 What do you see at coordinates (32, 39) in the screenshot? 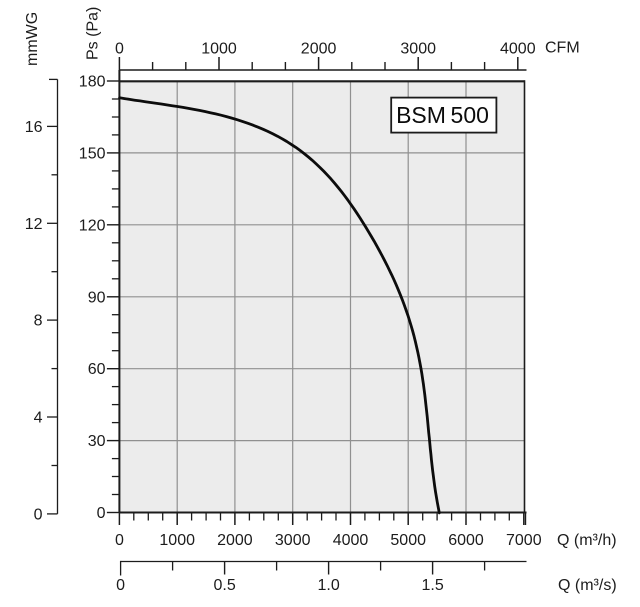
I see `svg-text: mmWG` at bounding box center [32, 39].